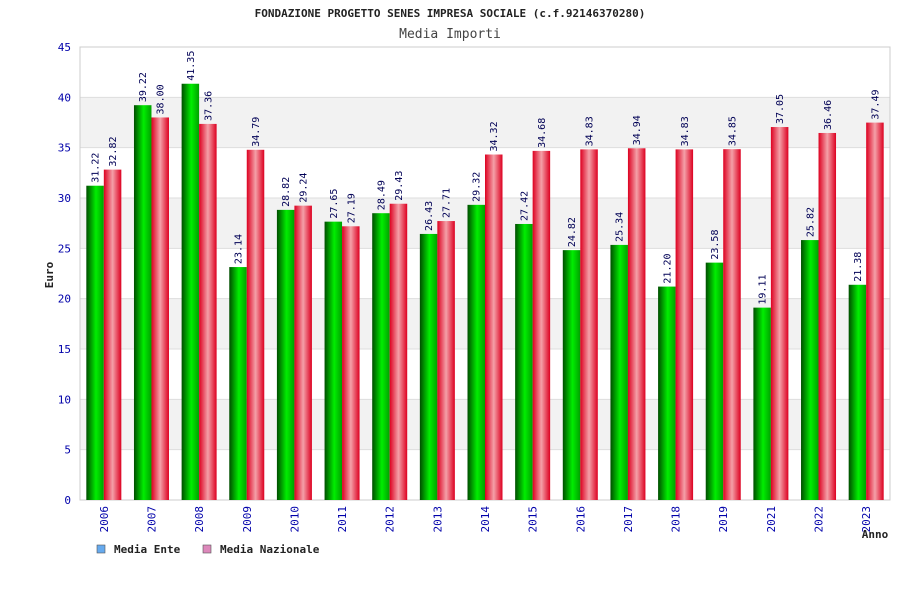  I want to click on legend-swatch-media-nazionale, so click(207, 549).